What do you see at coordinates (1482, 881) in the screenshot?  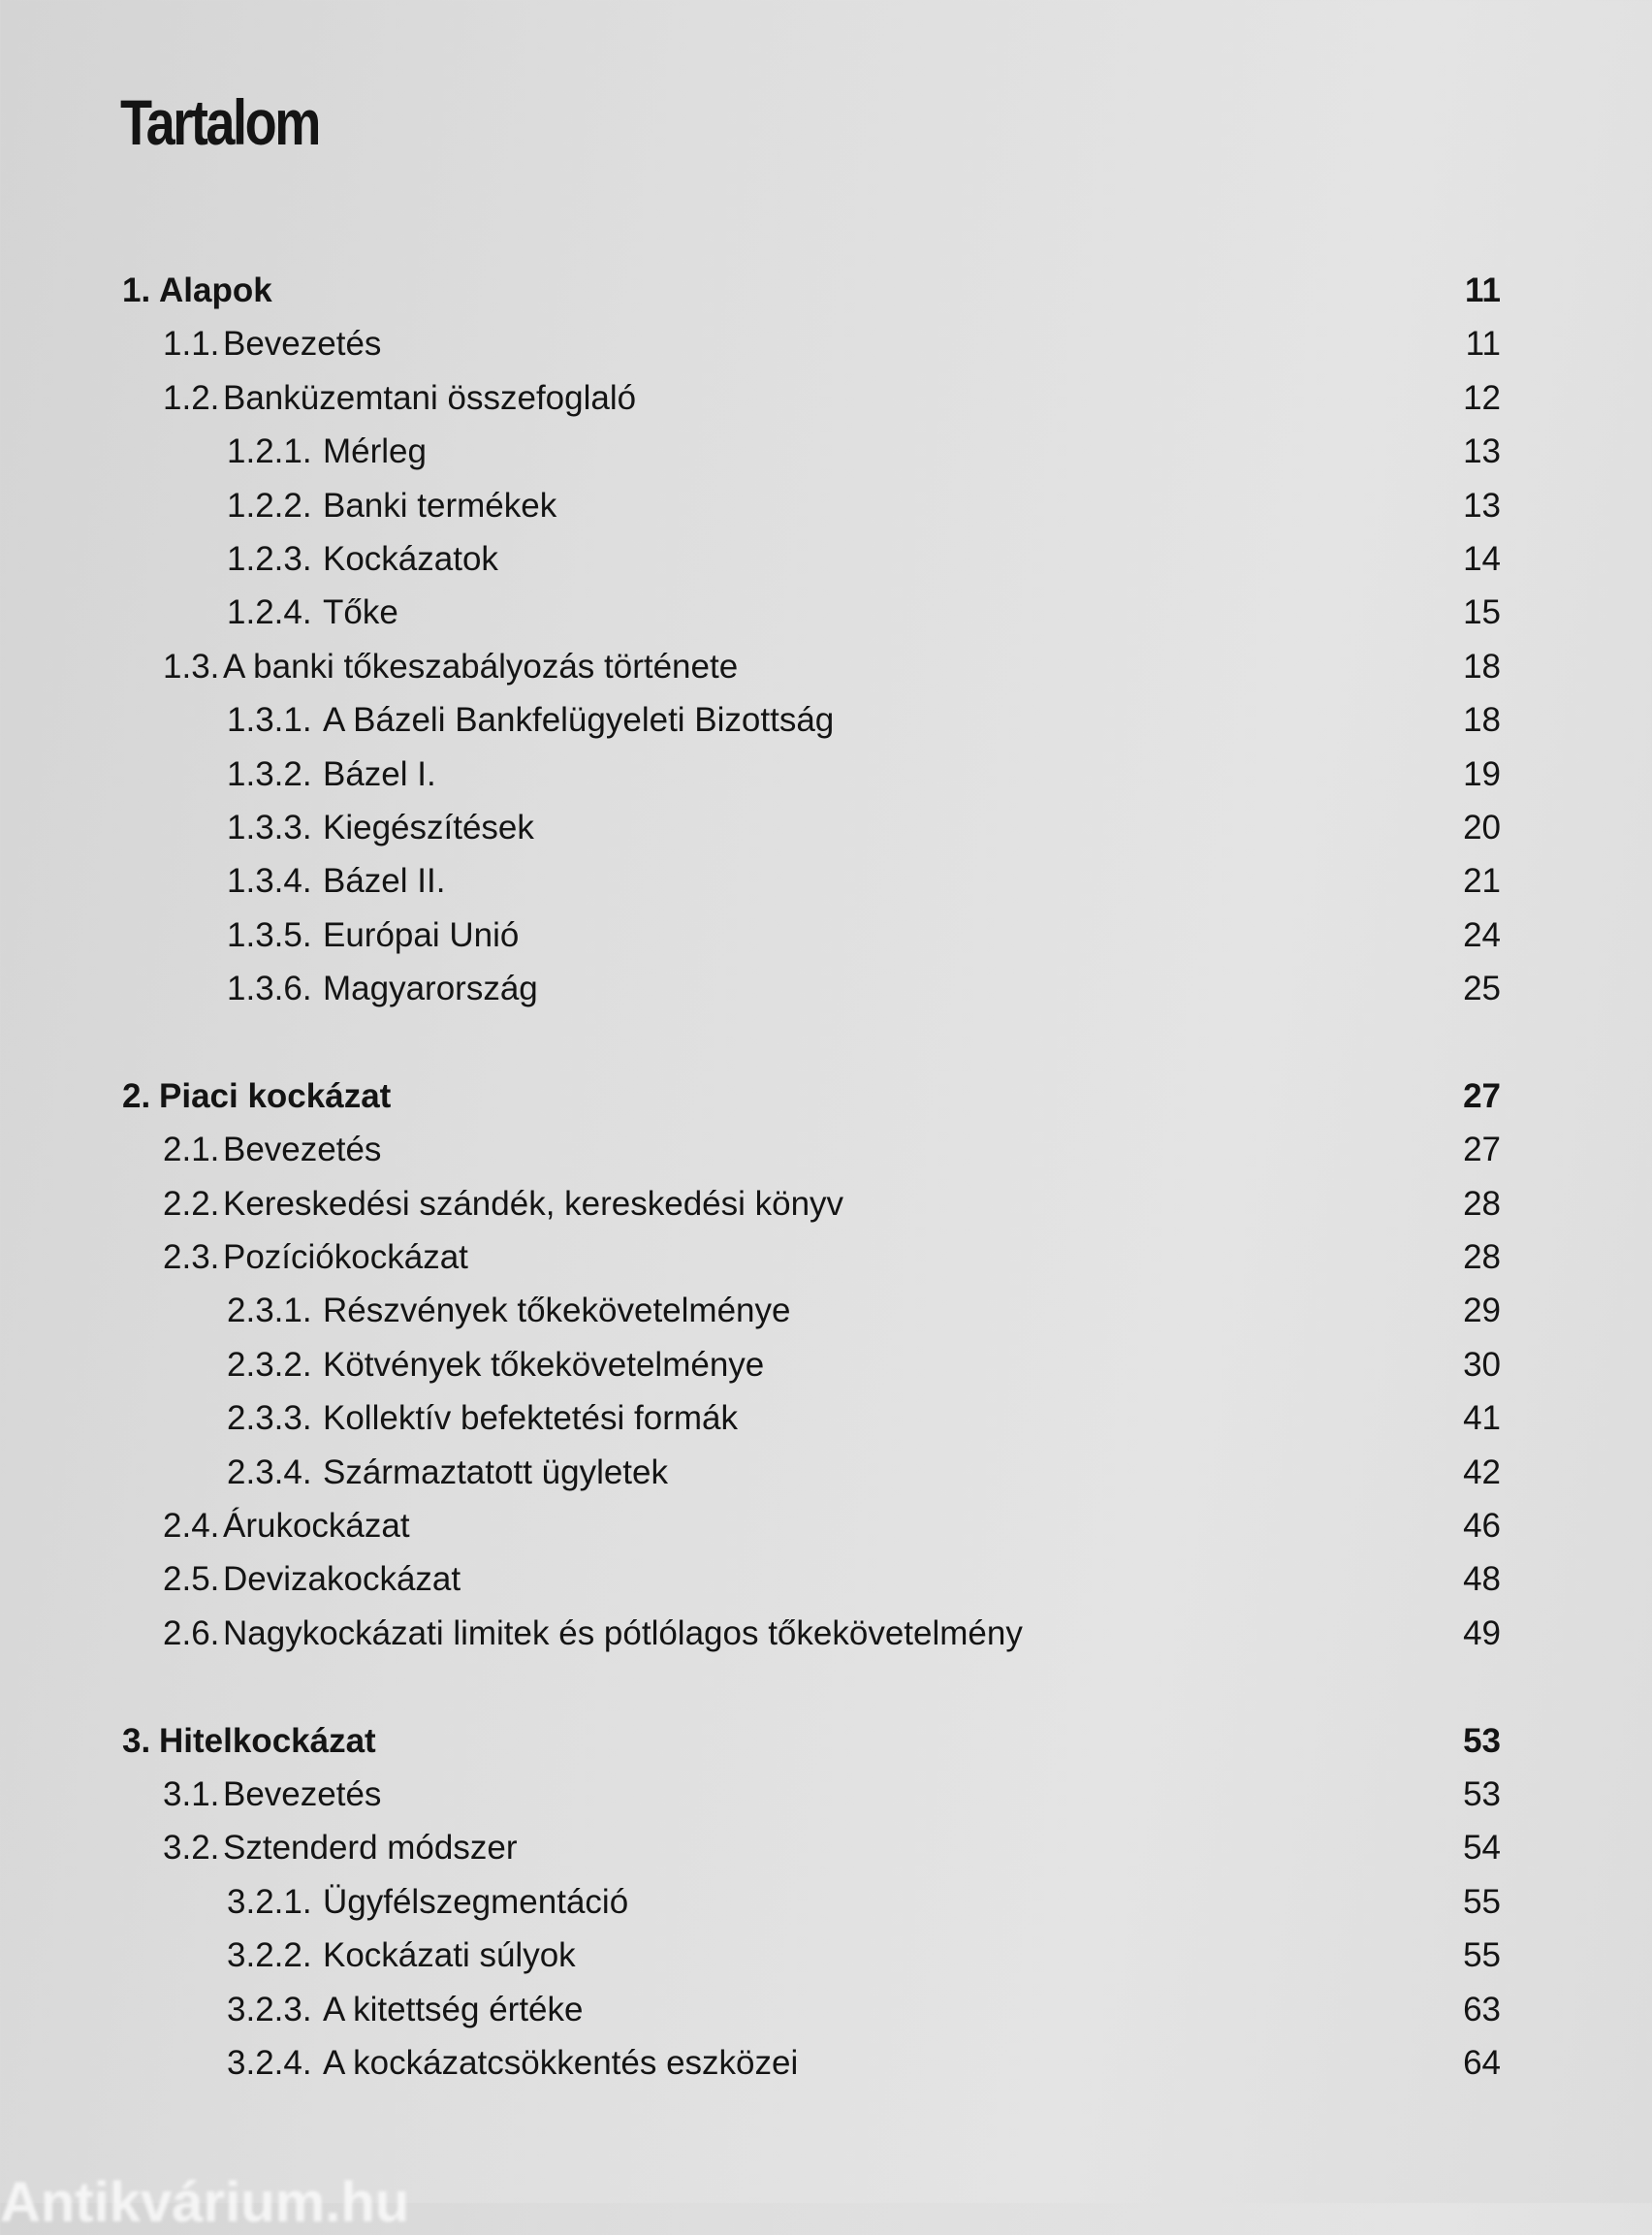 I see `entry-page: 21` at bounding box center [1482, 881].